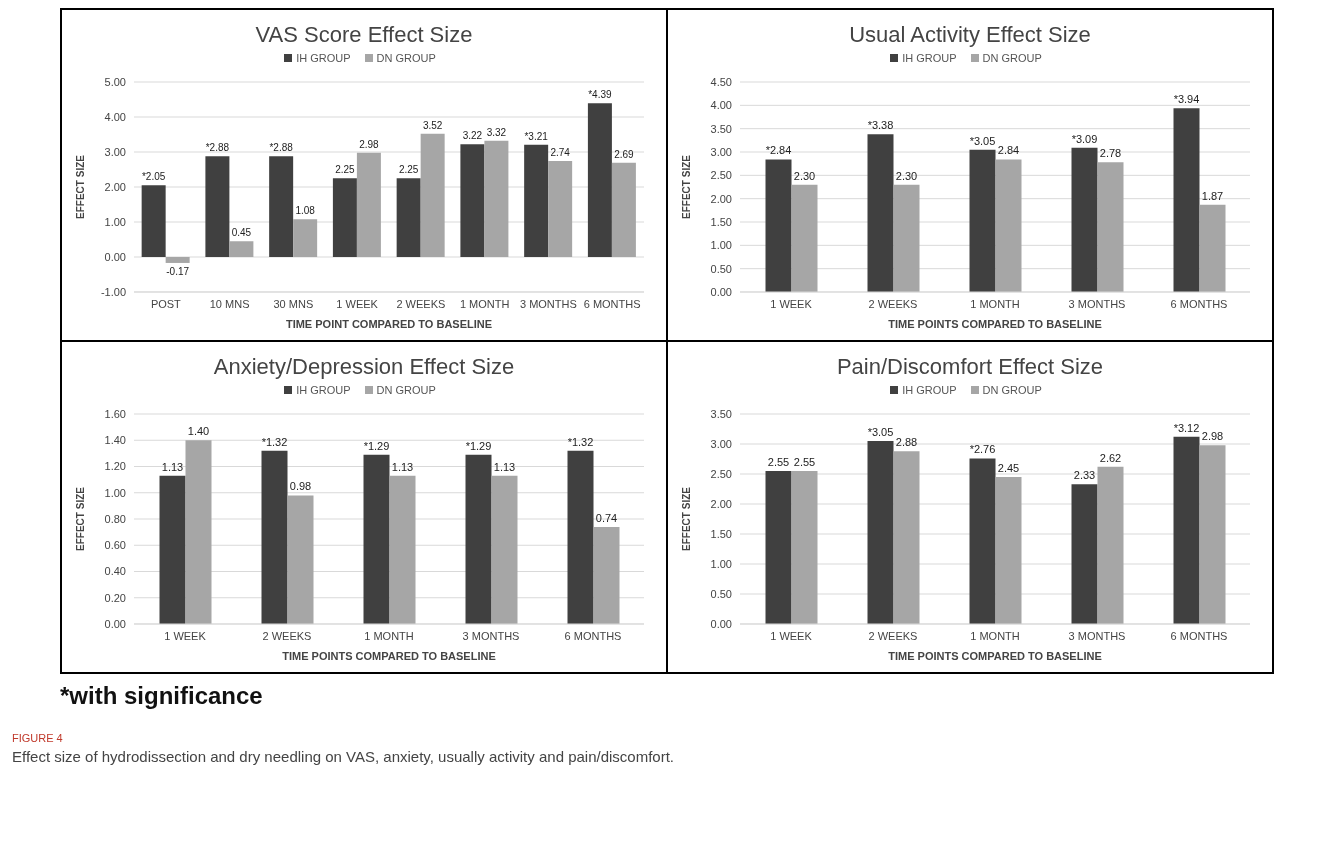 The image size is (1319, 852). What do you see at coordinates (721, 151) in the screenshot?
I see `y-tick-label: 3.00` at bounding box center [721, 151].